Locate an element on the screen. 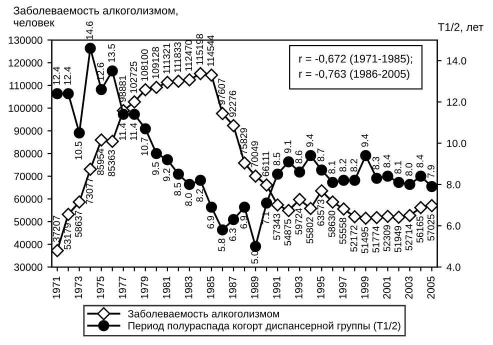 This screenshot has width=493, height=345. data-label: 112470 is located at coordinates (188, 55).